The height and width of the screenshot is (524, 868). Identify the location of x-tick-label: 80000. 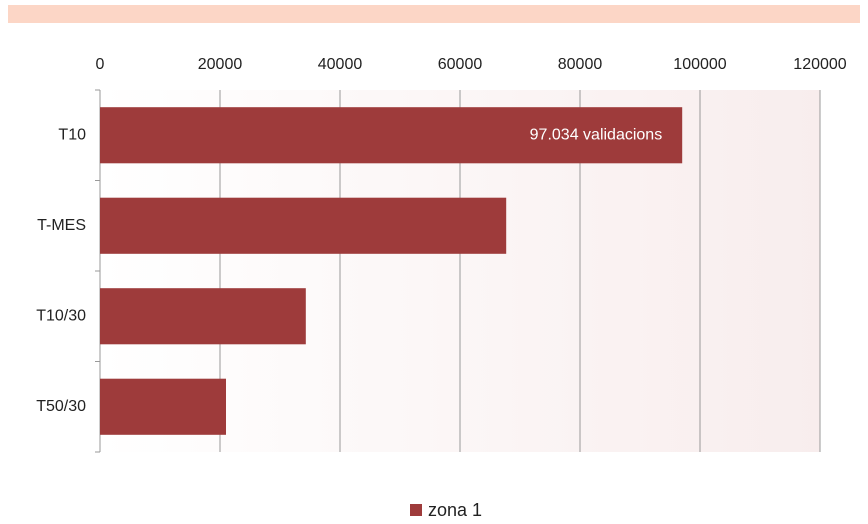
(580, 64).